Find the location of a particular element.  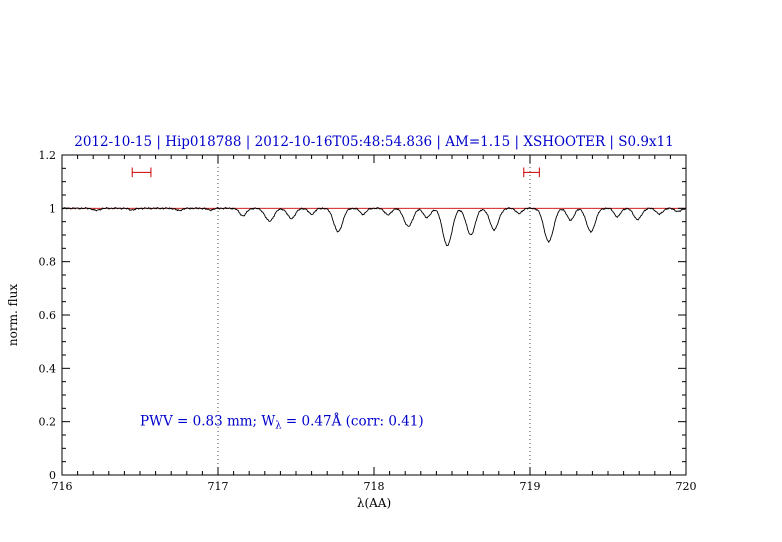

pwv-annotation: PWV = 0.83 mm; Wλ = 0.47Å (corr: 0.41) is located at coordinates (282, 423).